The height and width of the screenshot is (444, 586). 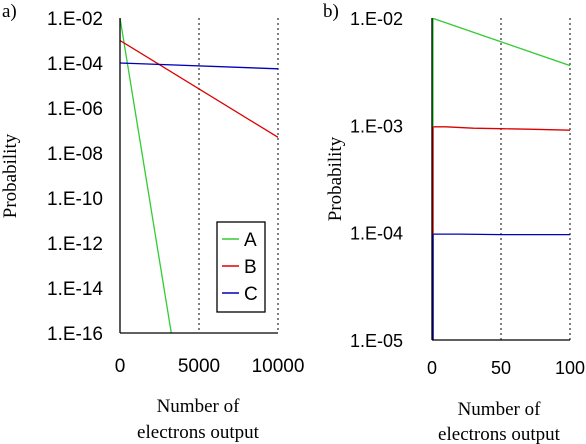 I want to click on legend-box, so click(x=241, y=267).